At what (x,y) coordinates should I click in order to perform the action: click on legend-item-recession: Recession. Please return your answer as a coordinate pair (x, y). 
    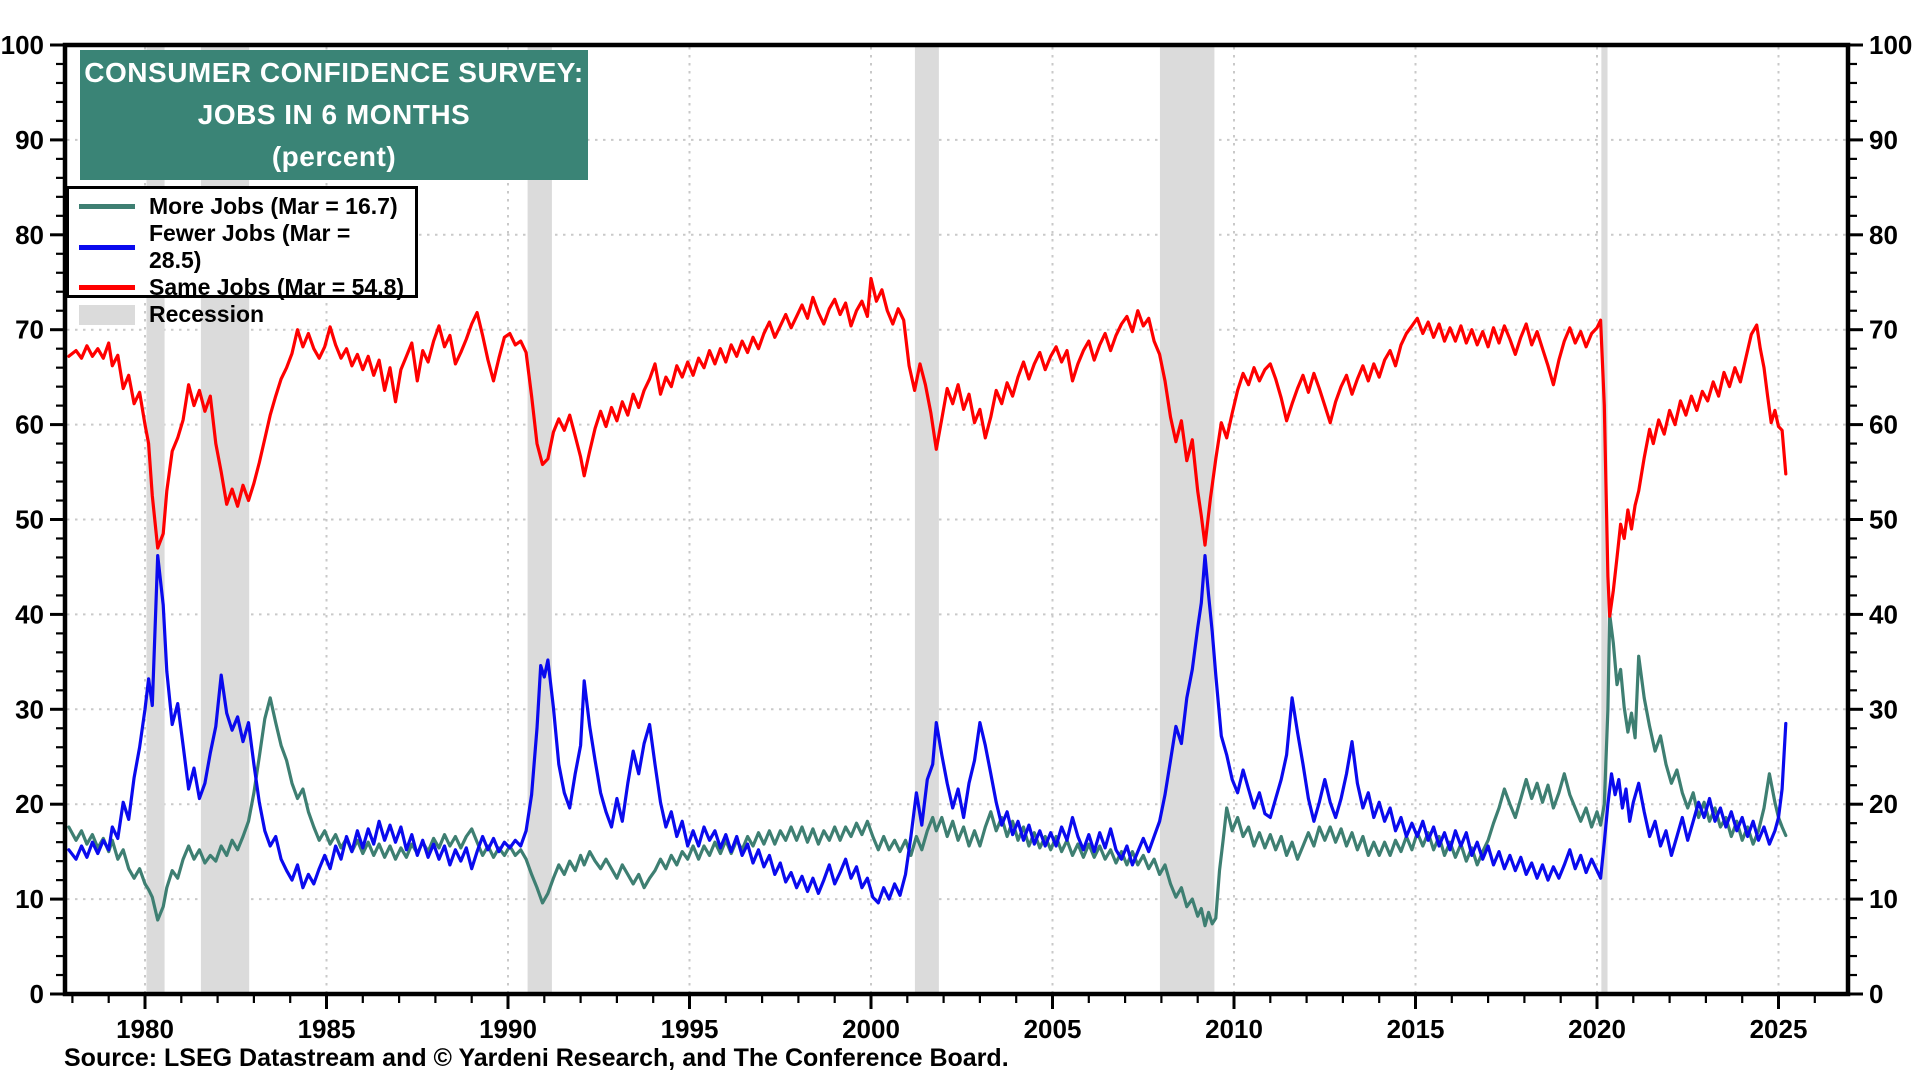
    Looking at the image, I should click on (242, 314).